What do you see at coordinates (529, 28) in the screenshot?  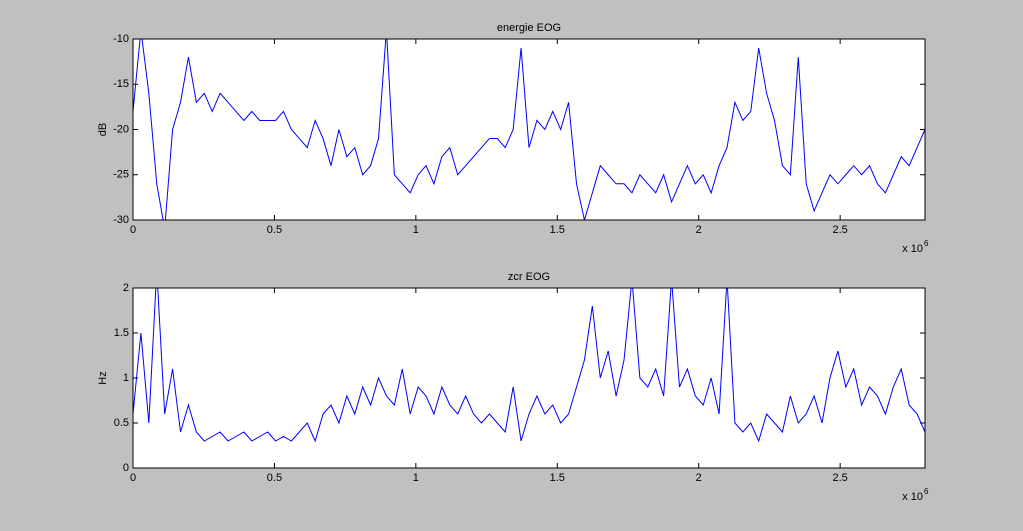 I see `chart-title: energie EOG` at bounding box center [529, 28].